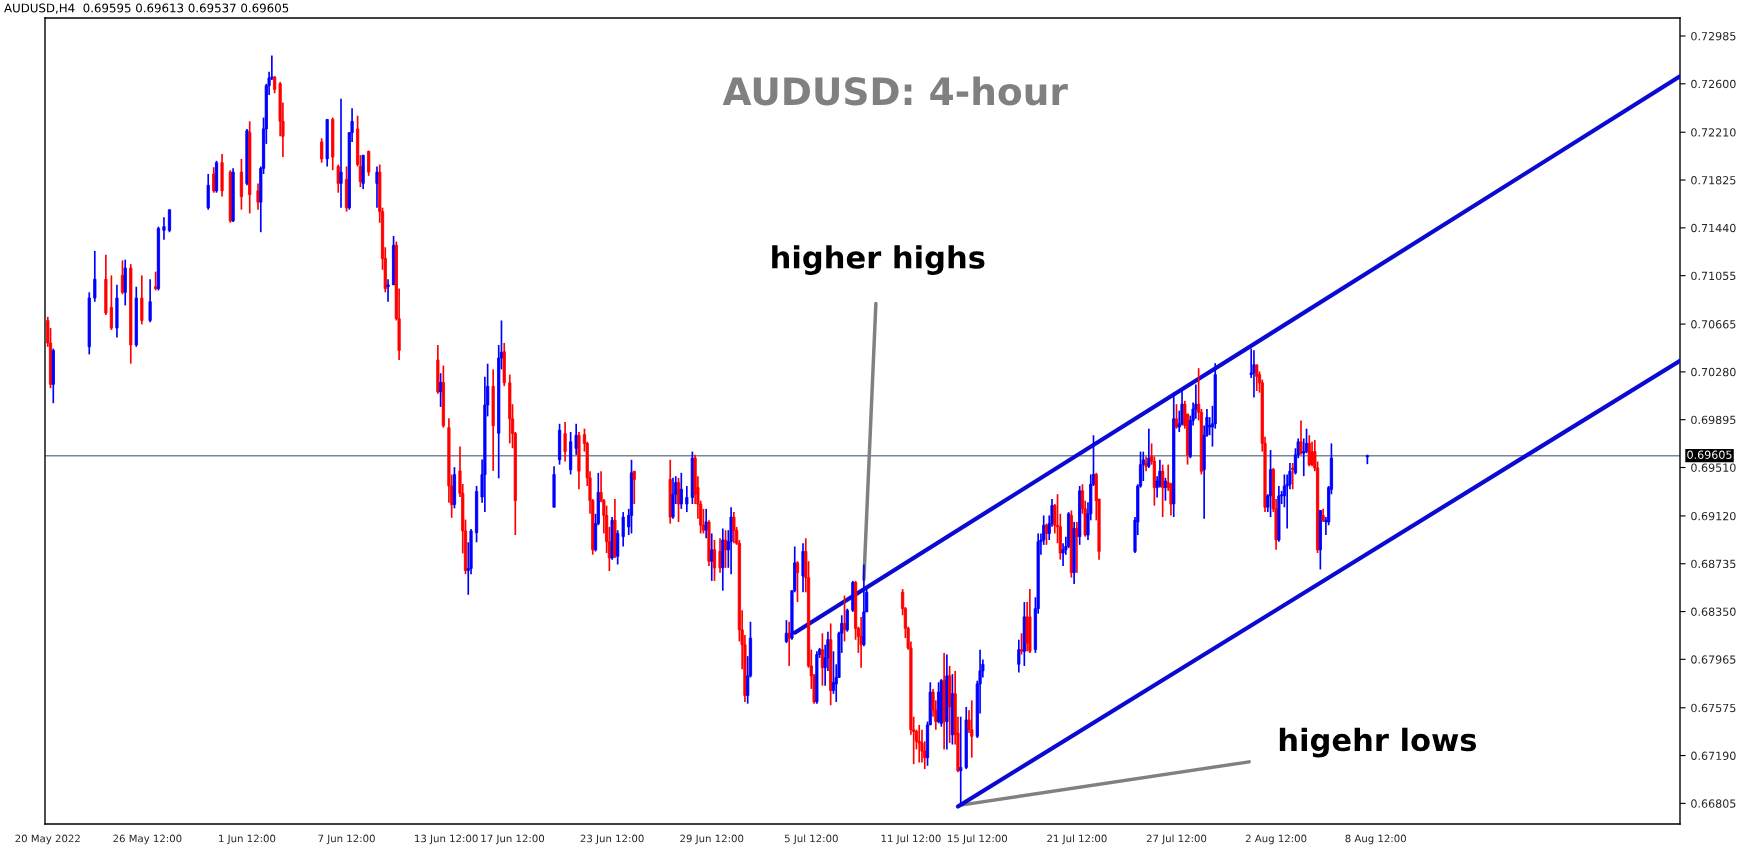 This screenshot has height=850, width=1746. I want to click on x-tick-label: 7 Jun 12:00, so click(346, 839).